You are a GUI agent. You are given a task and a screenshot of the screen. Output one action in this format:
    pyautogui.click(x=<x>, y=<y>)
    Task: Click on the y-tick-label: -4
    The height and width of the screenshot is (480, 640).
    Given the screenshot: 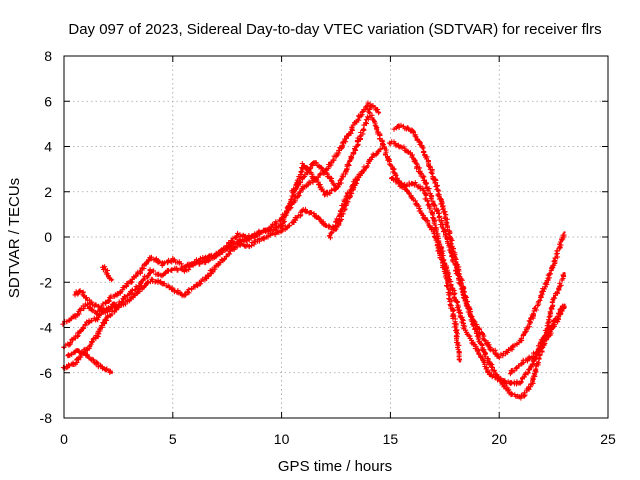 What is the action you would take?
    pyautogui.click(x=46, y=328)
    